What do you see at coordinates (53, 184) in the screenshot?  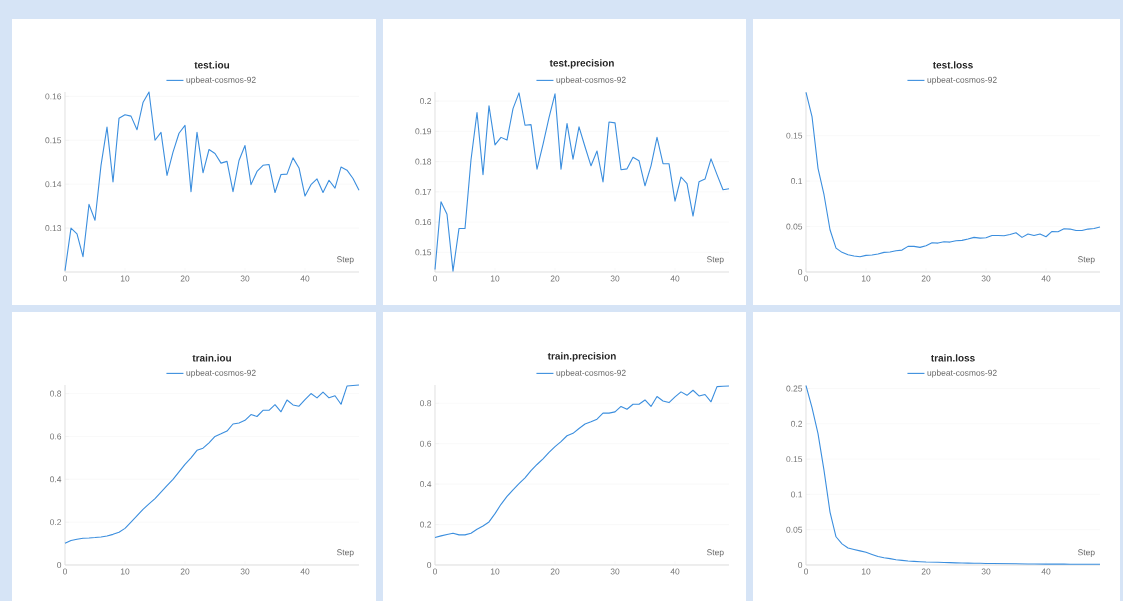 I see `y-tick-label: 0.14` at bounding box center [53, 184].